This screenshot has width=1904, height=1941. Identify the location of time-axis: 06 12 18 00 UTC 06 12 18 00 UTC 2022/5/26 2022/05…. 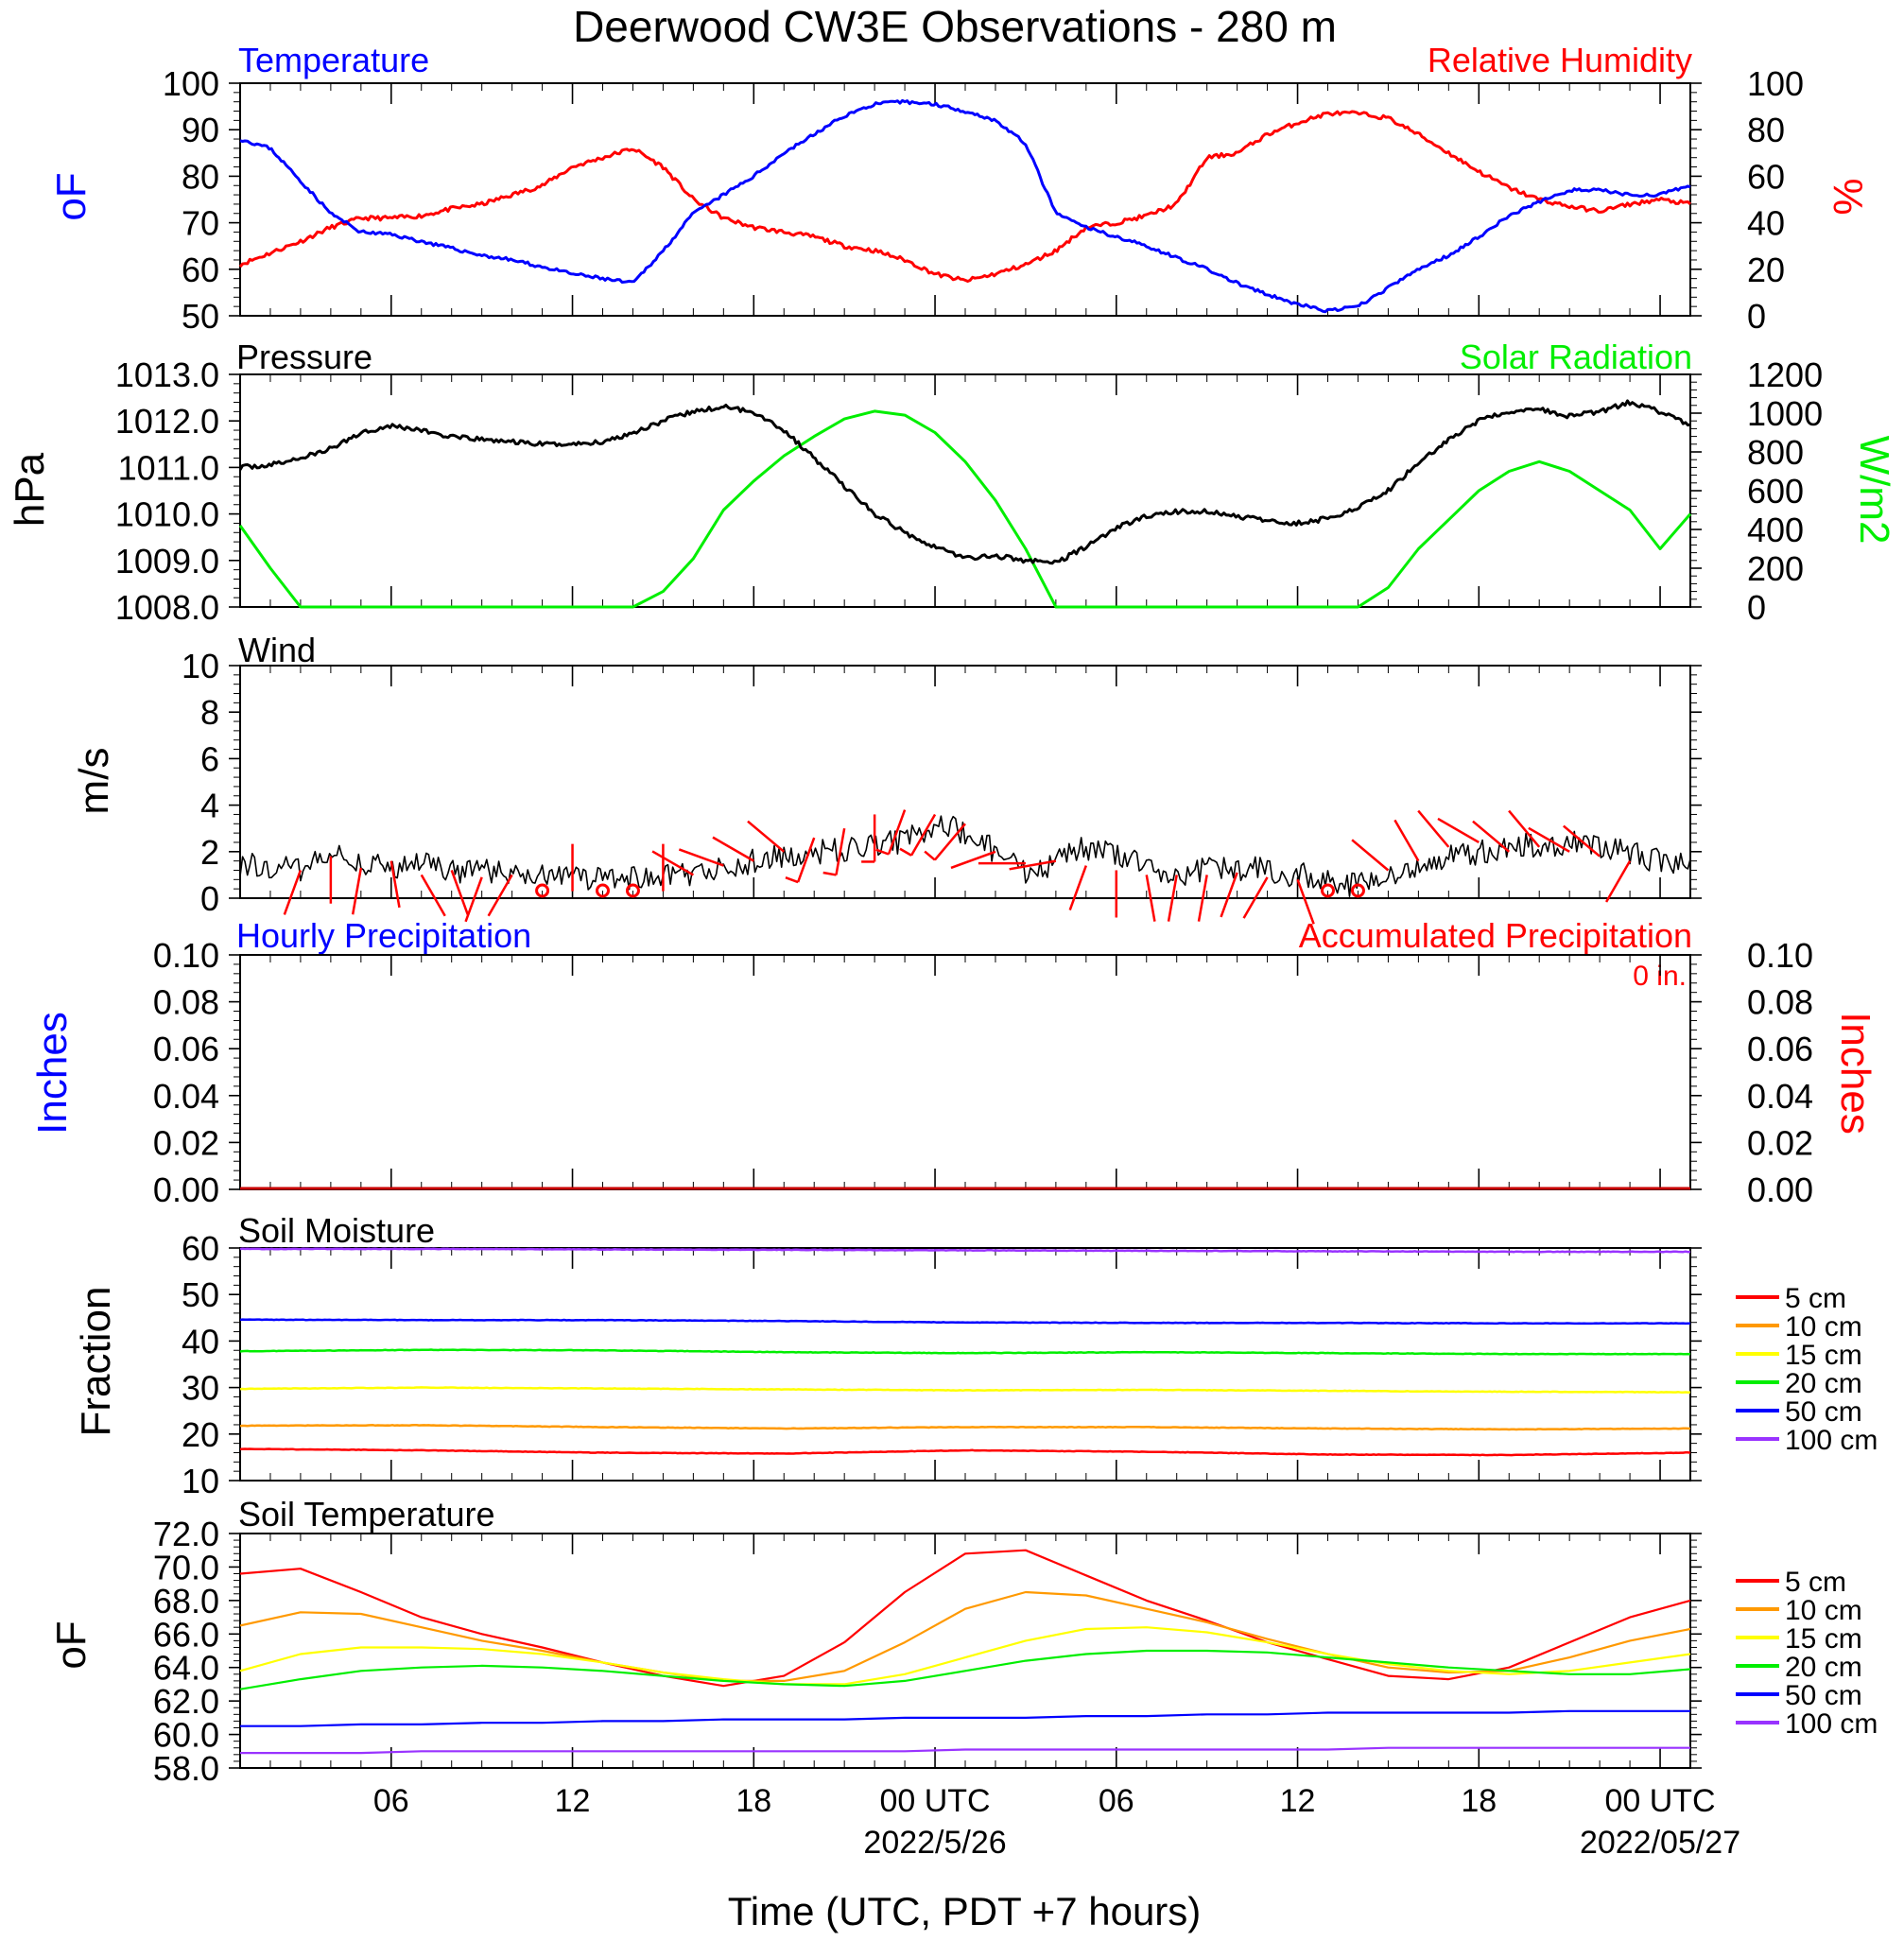
(1056, 1822).